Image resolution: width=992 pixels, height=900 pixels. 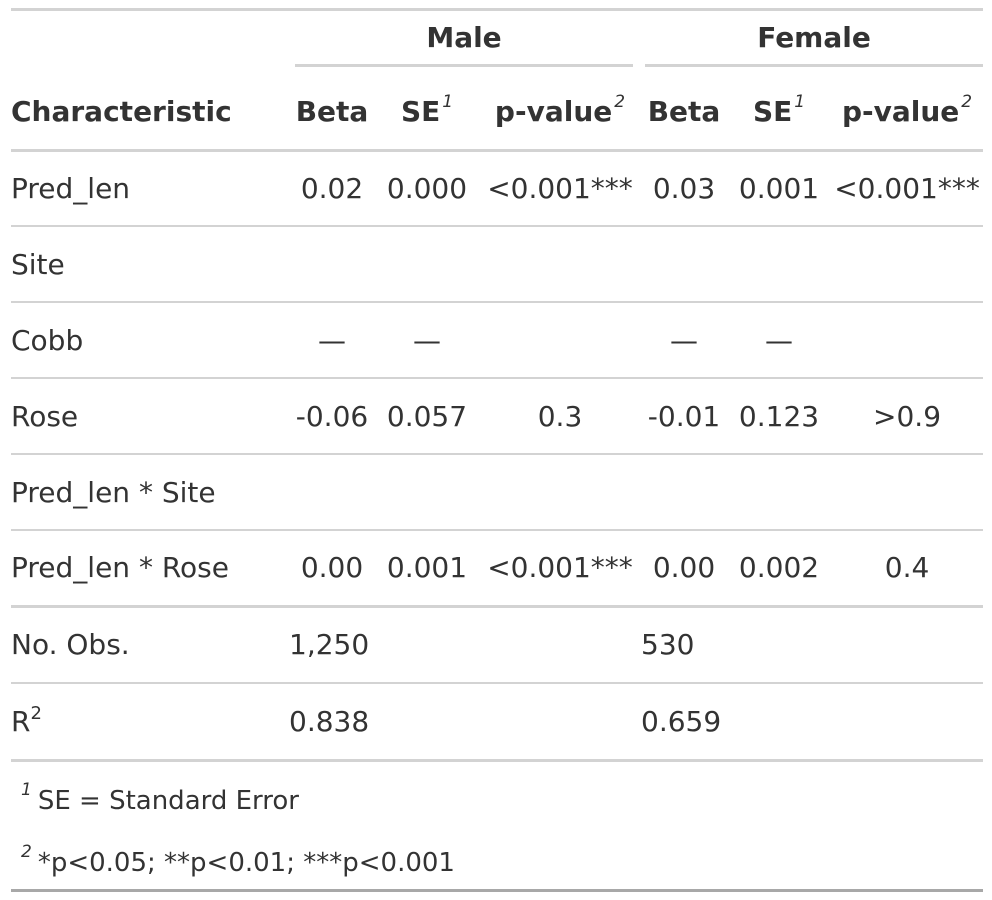 What do you see at coordinates (684, 340) in the screenshot?
I see `cell-female-beta: —` at bounding box center [684, 340].